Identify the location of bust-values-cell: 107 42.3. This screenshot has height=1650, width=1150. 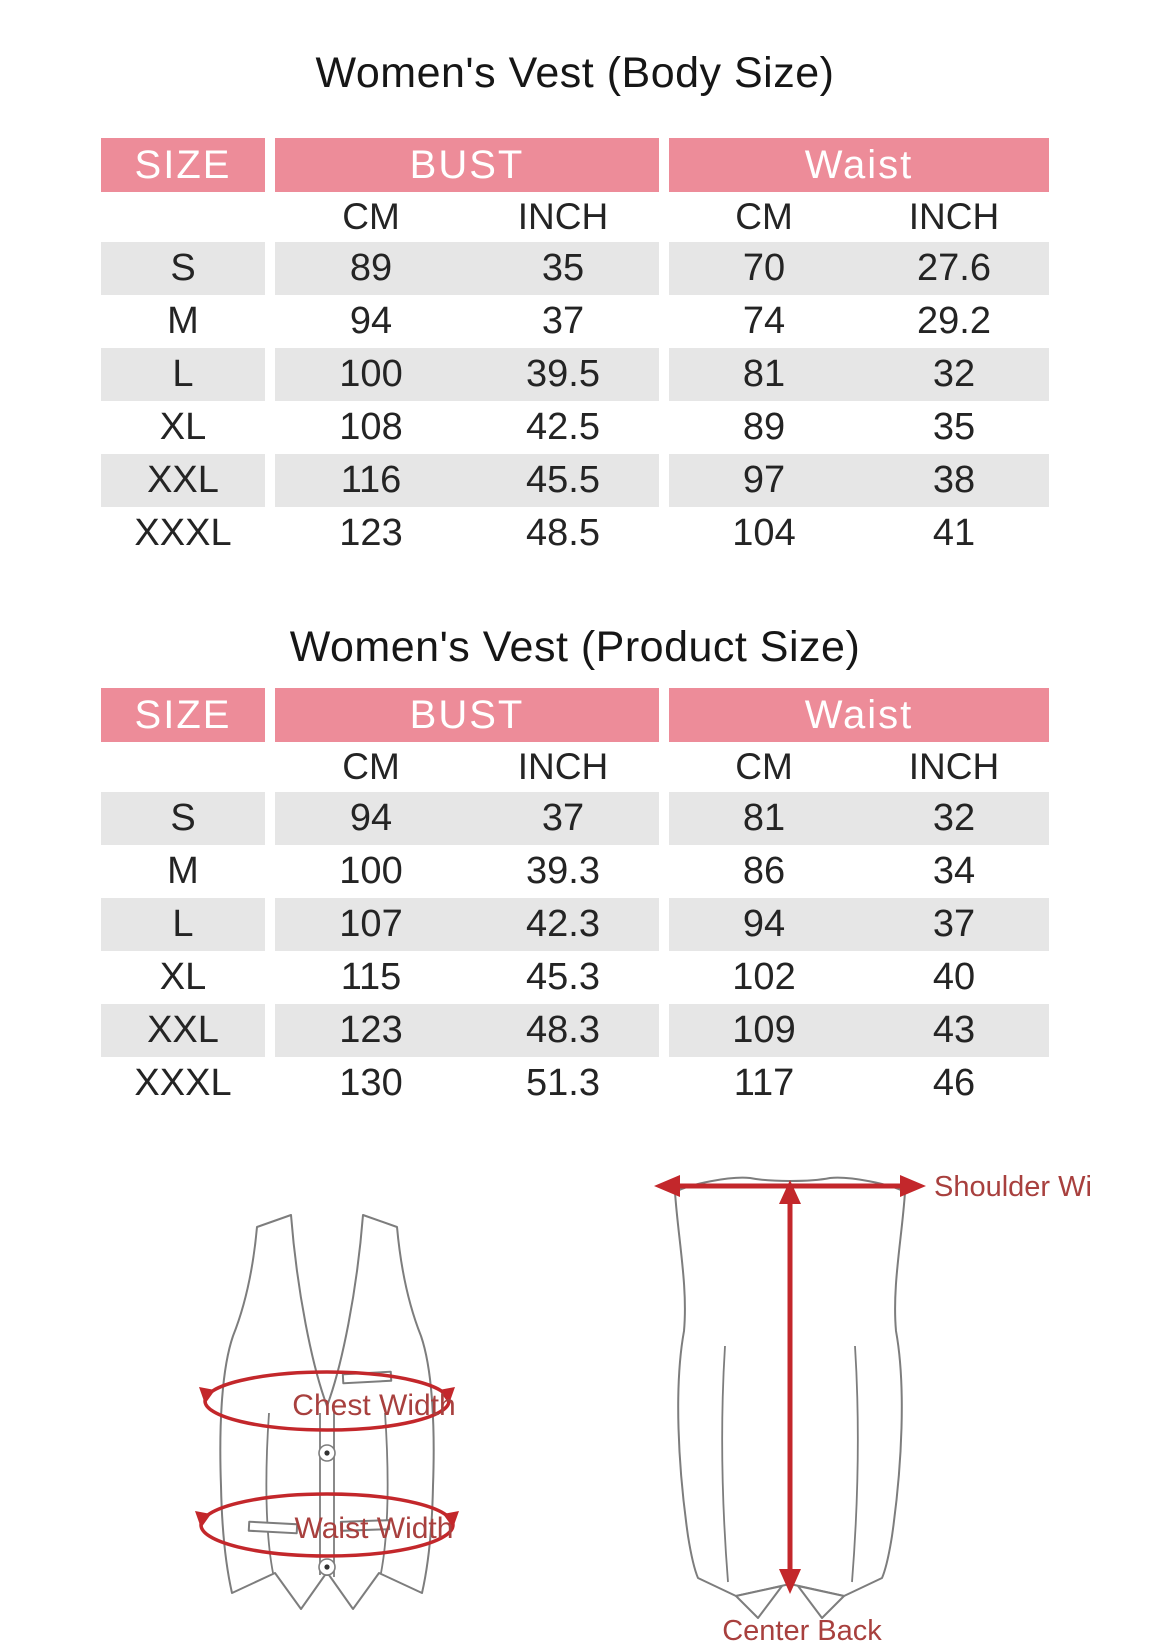
(467, 924).